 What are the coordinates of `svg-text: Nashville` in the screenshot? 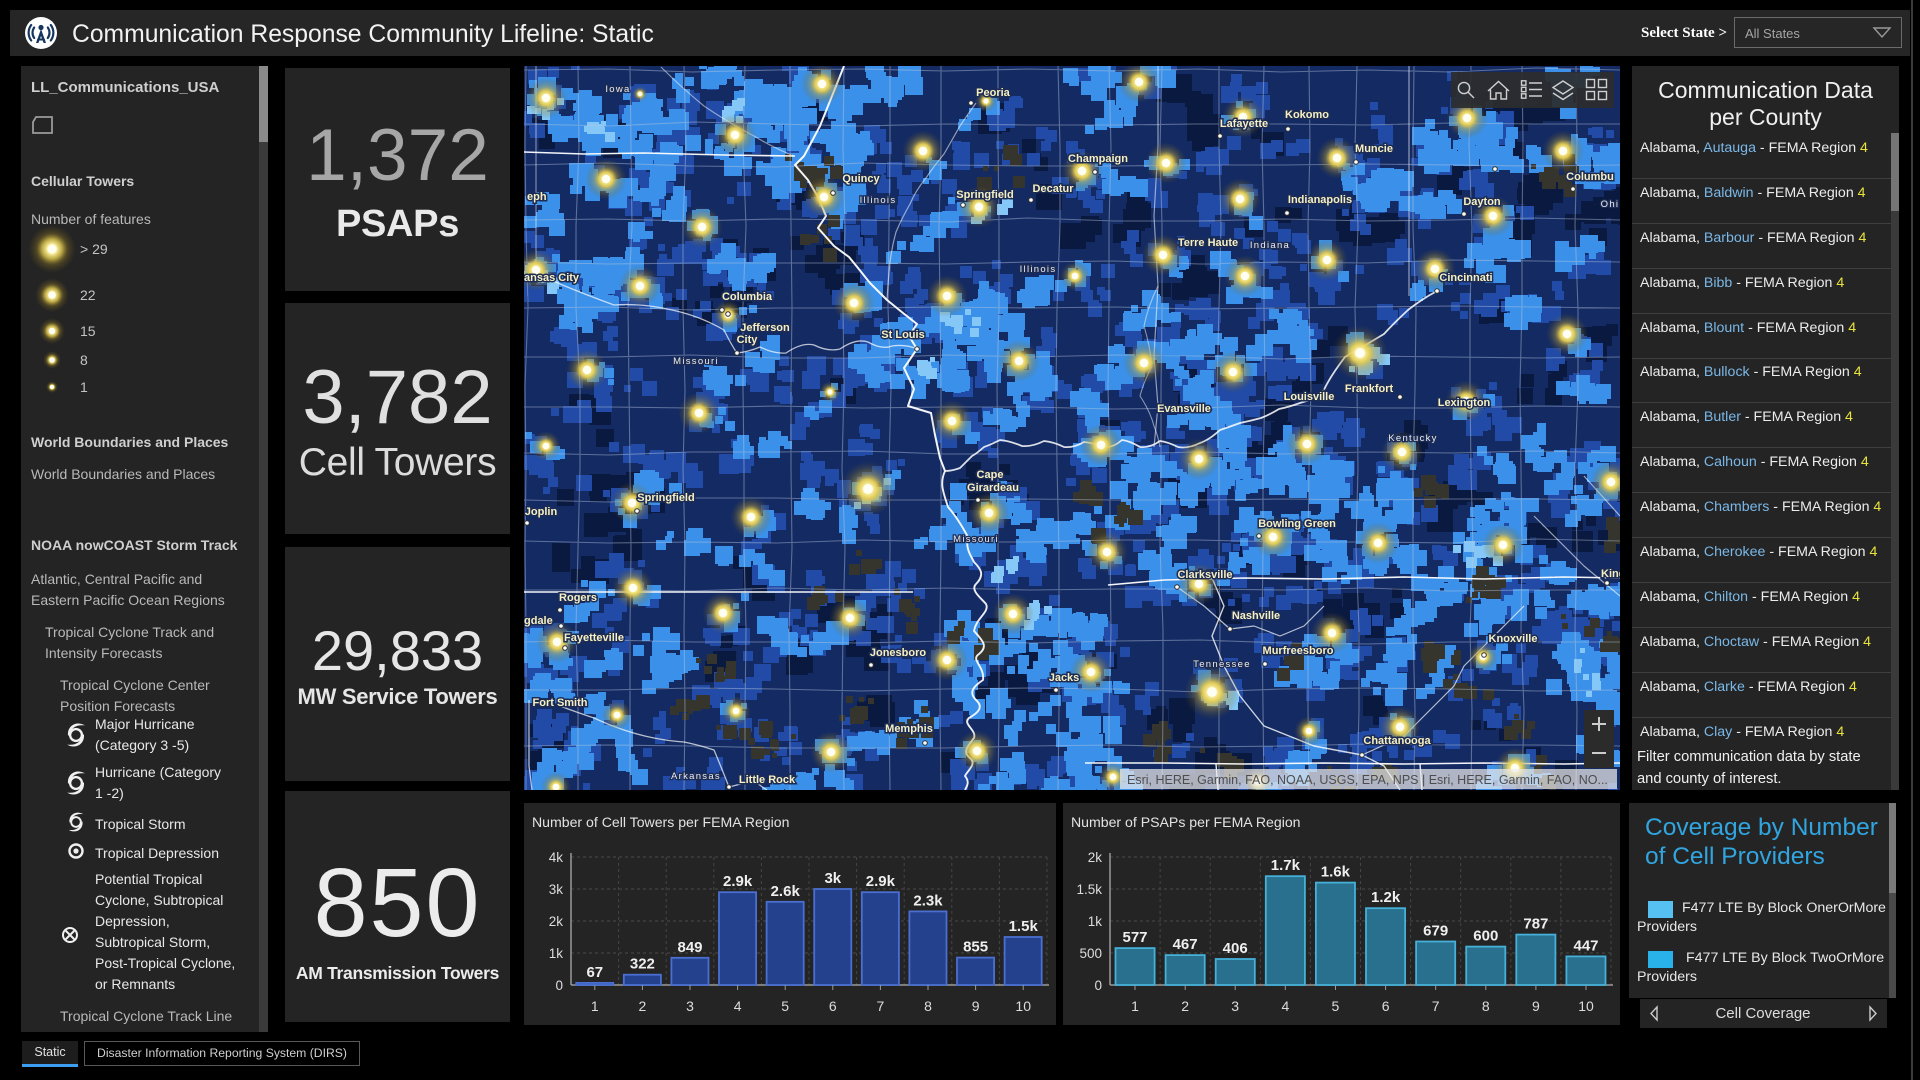 It's located at (1256, 616).